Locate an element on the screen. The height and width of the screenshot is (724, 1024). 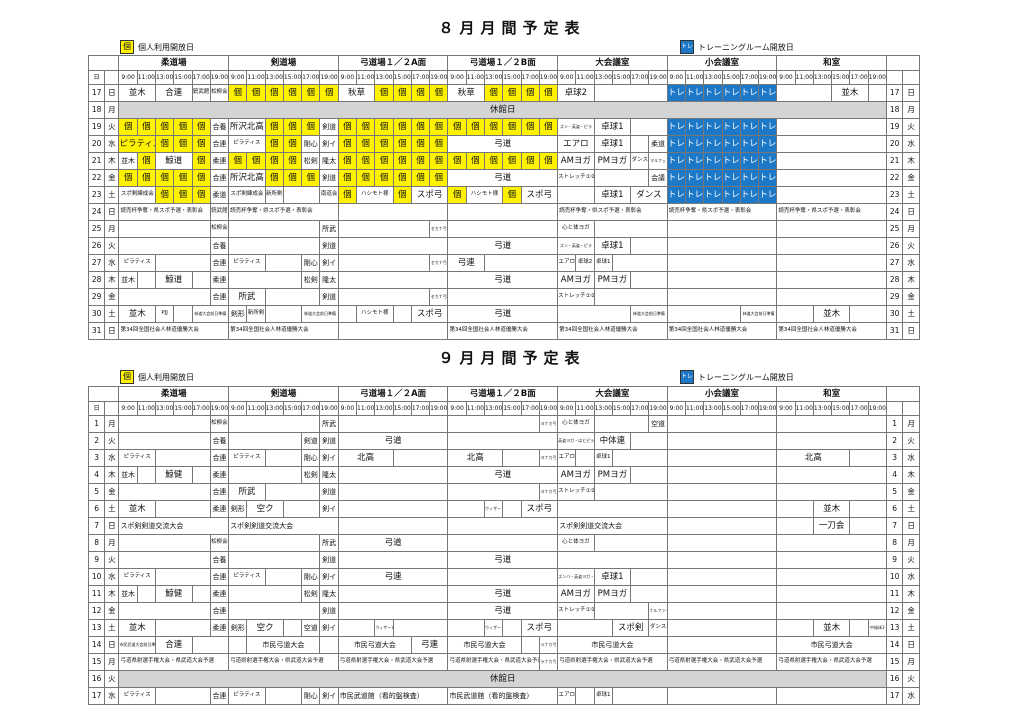
day-row: 5 金合連 所武 剣道 ヨナカ弓 ストレッチ①② 5 金 is located at coordinates (503, 492).